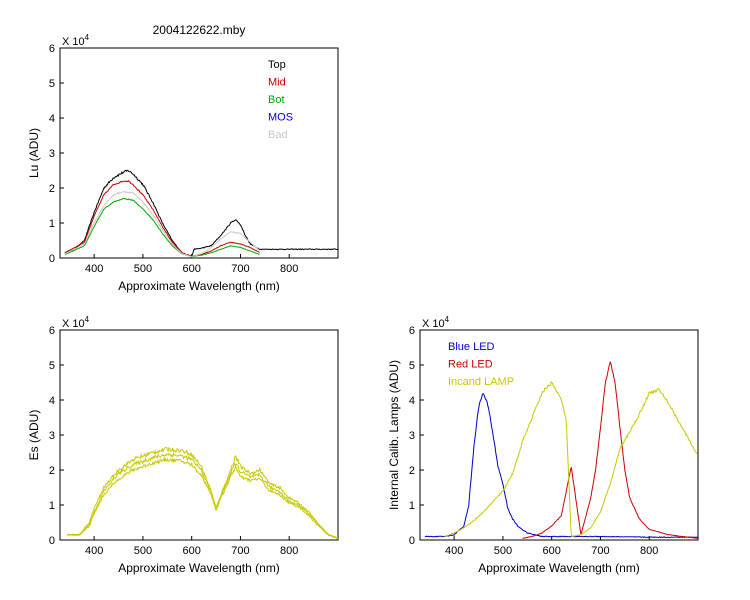  I want to click on series-line-incand-lamp, so click(571, 459).